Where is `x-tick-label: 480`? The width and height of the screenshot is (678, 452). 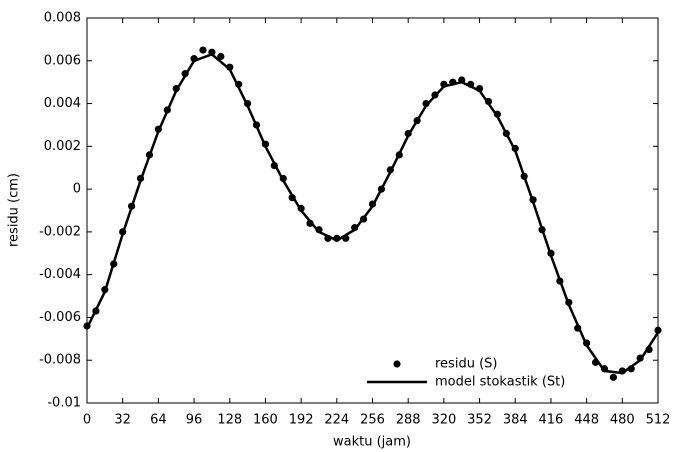
x-tick-label: 480 is located at coordinates (622, 420).